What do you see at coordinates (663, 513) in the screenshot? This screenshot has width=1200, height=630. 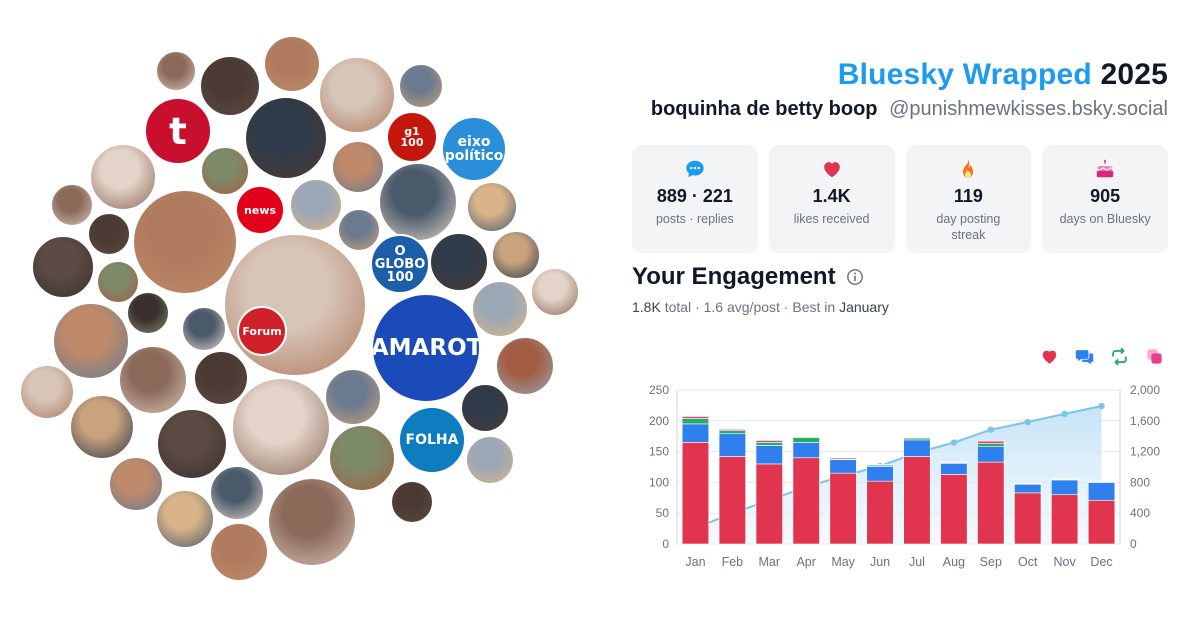 I see `y-tick-label-left: 50` at bounding box center [663, 513].